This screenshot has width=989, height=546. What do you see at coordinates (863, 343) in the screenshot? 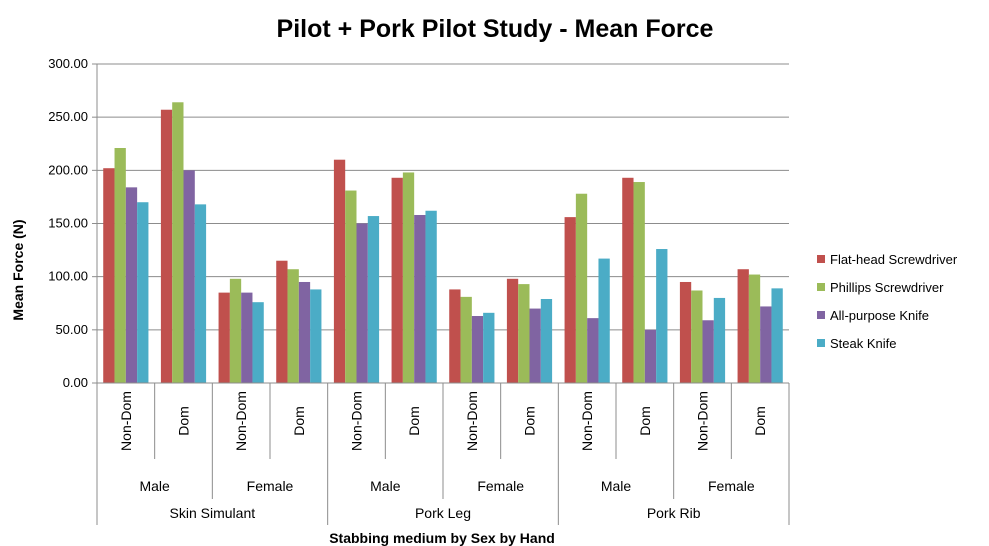
I see `legend-label: Steak Knife` at bounding box center [863, 343].